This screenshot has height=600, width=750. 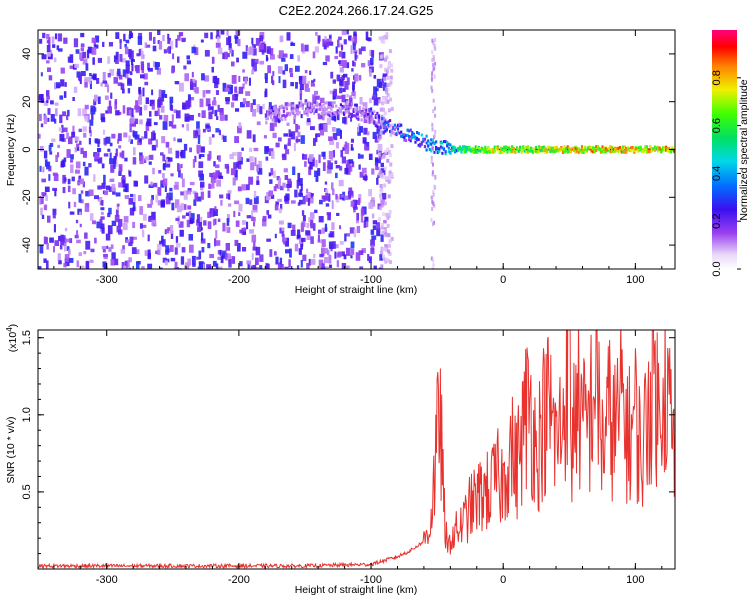 I want to click on x-tick-label: -100, so click(x=371, y=280).